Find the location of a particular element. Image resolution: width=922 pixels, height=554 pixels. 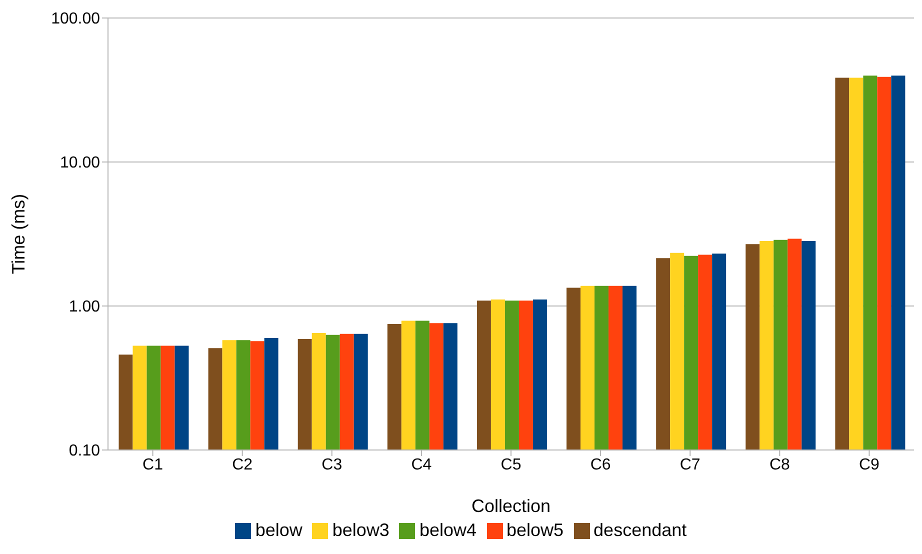

y-tick-label: 1.00 is located at coordinates (84, 307).